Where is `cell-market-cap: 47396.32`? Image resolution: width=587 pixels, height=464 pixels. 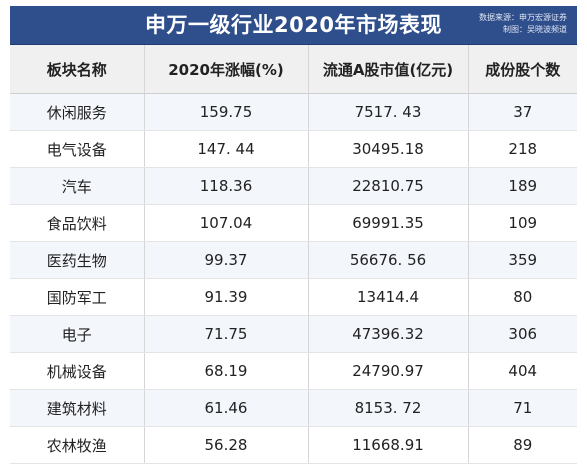
cell-market-cap: 47396.32 is located at coordinates (388, 334).